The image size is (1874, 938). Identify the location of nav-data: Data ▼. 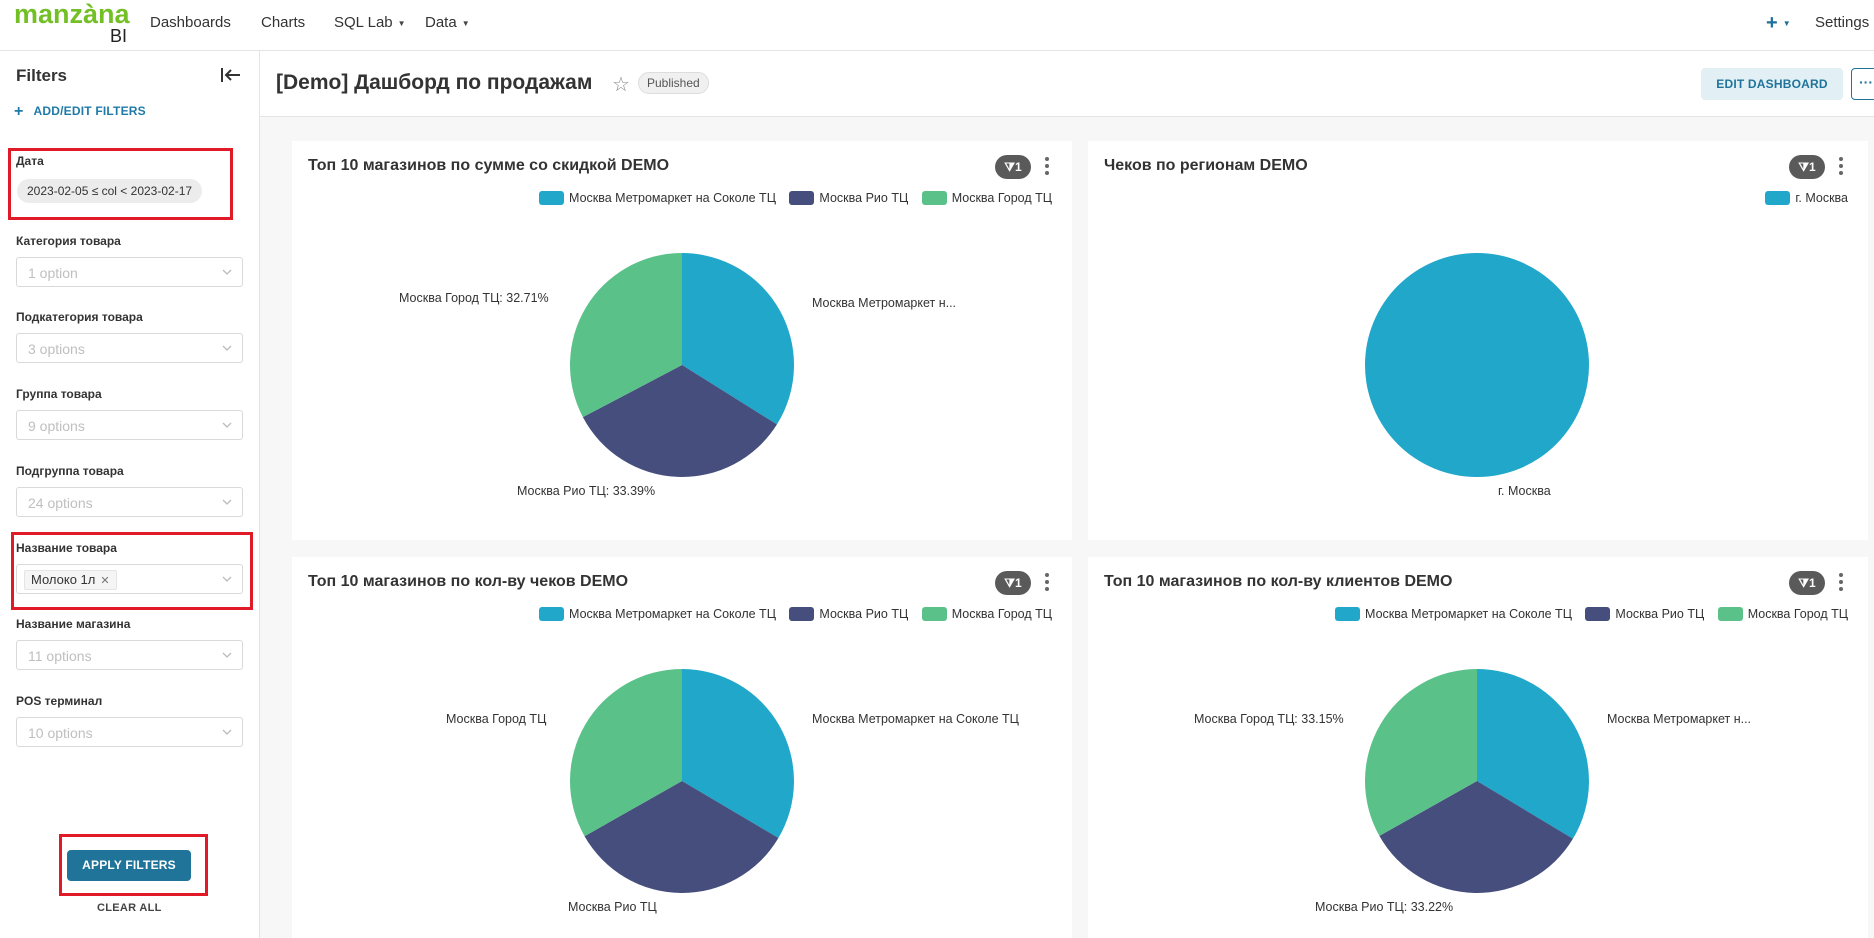
(447, 22).